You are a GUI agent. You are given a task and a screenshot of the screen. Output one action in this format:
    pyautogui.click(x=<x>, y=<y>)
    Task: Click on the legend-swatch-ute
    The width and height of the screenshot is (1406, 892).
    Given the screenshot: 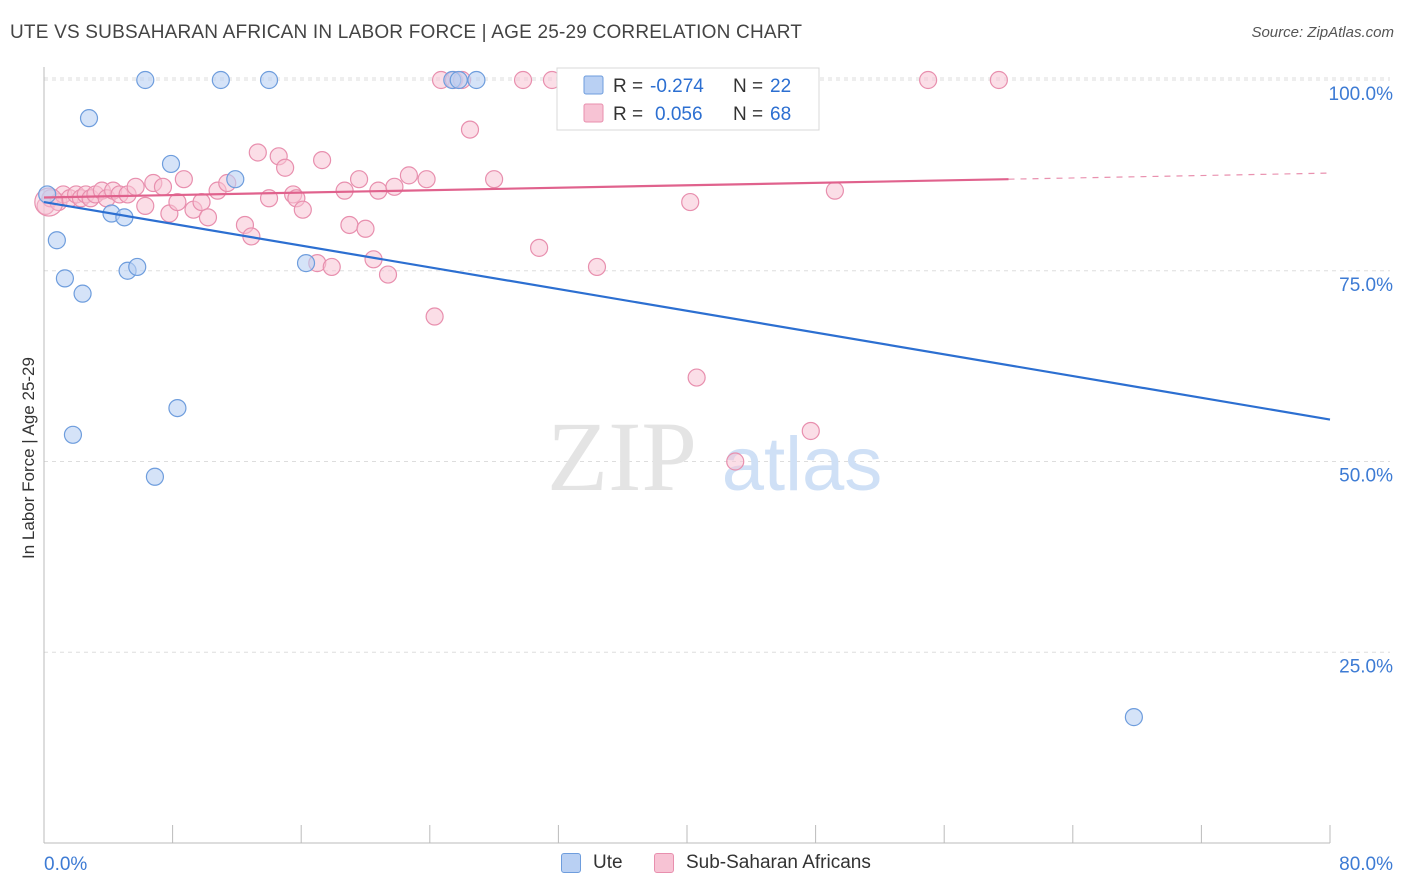 What is the action you would take?
    pyautogui.click(x=571, y=863)
    